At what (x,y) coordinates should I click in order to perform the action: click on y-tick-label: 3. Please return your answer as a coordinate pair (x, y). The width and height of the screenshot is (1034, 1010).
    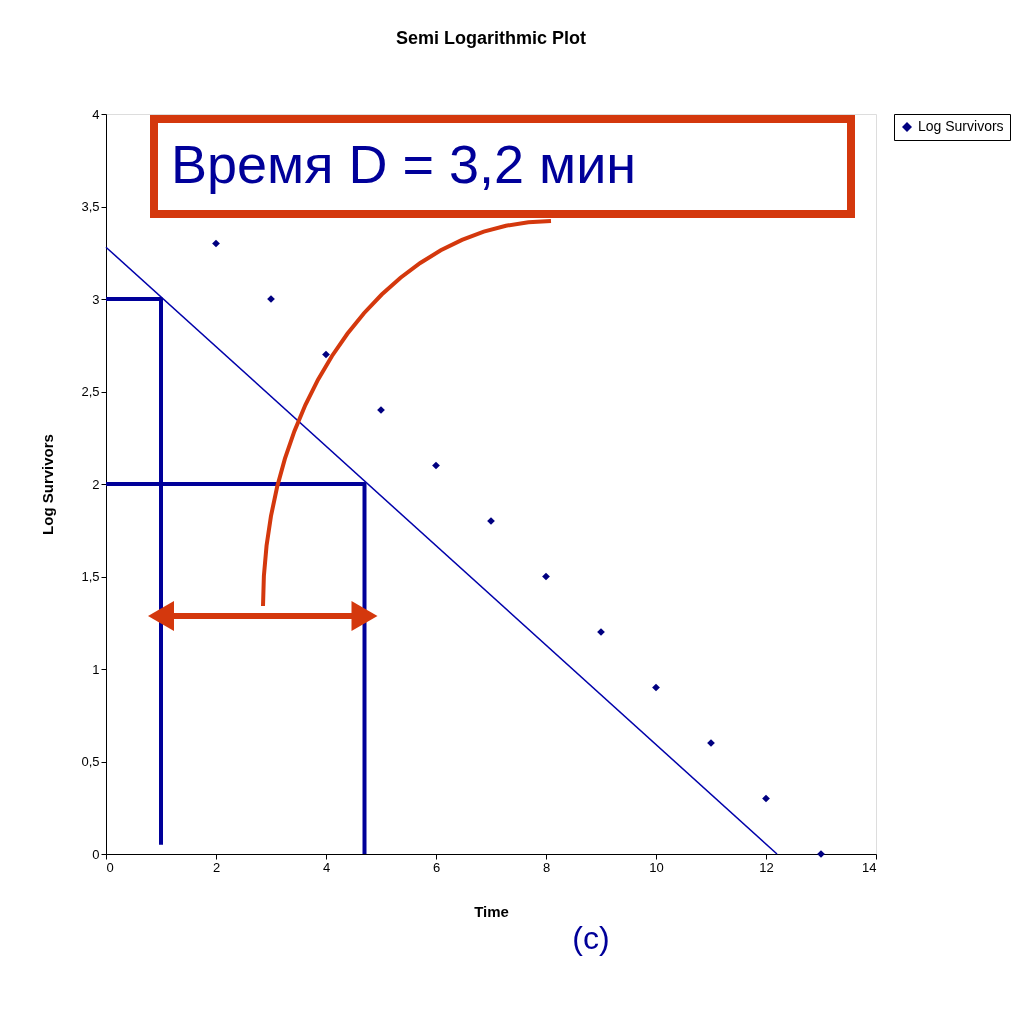
    Looking at the image, I should click on (96, 299).